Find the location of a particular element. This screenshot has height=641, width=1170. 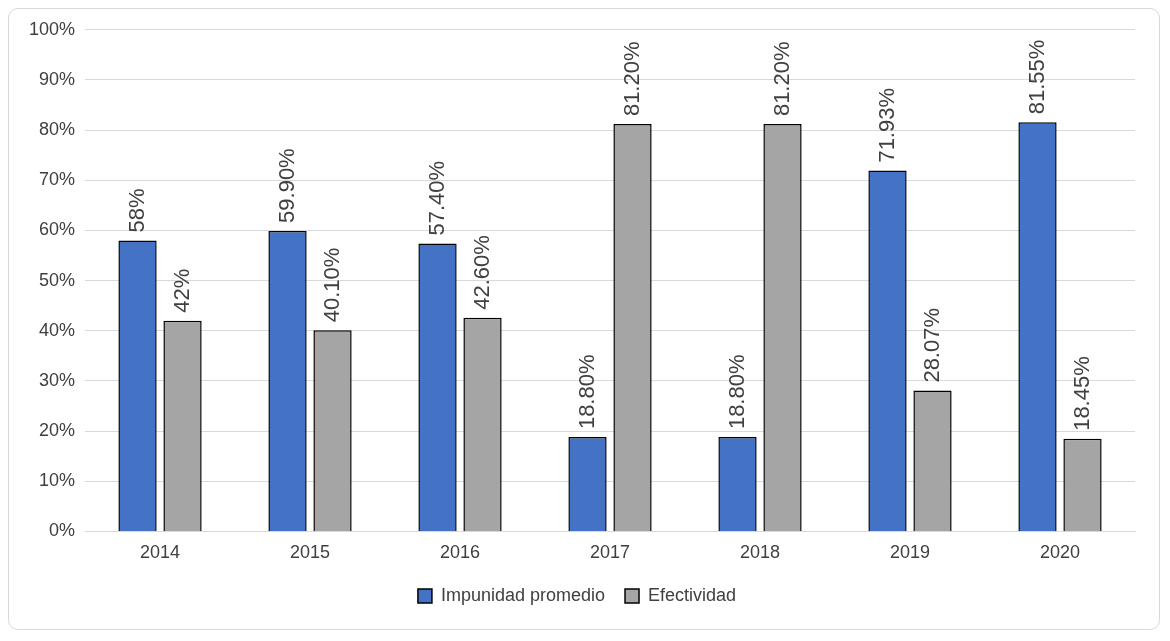

legend-label: Impunidad promedio is located at coordinates (523, 594).